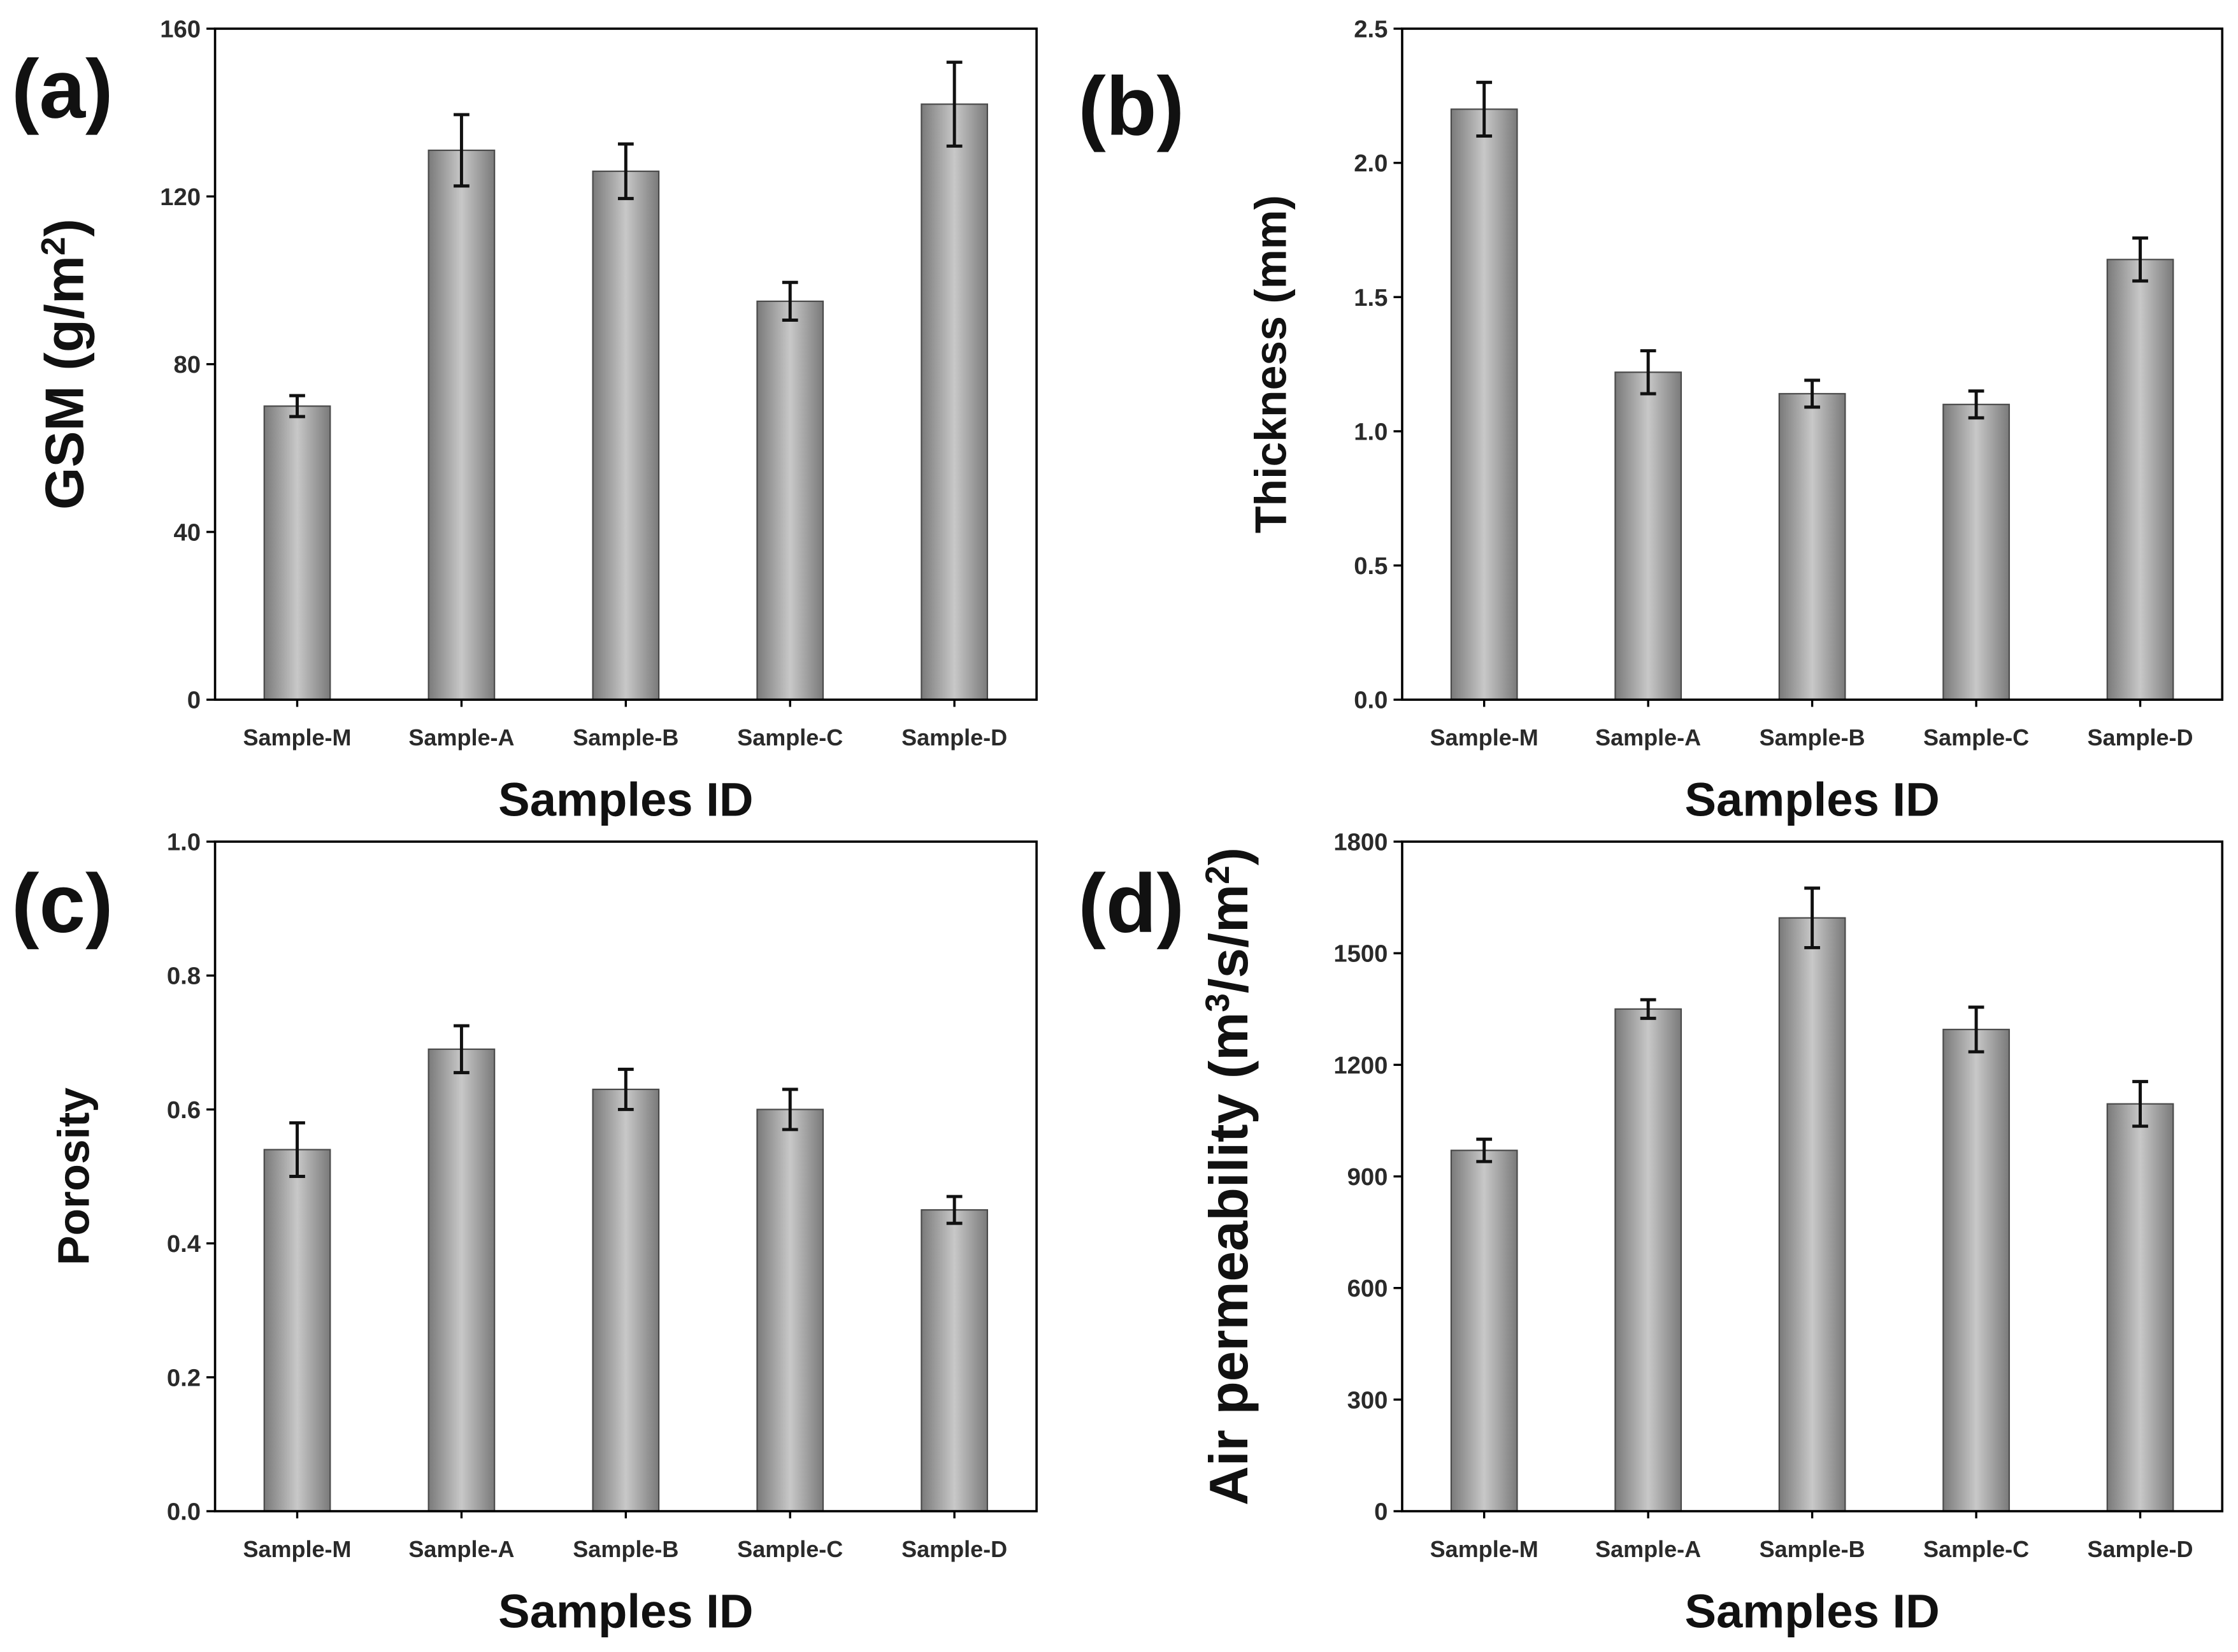 Image resolution: width=2238 pixels, height=1652 pixels. What do you see at coordinates (184, 1110) in the screenshot?
I see `y-tick-label: 0.6` at bounding box center [184, 1110].